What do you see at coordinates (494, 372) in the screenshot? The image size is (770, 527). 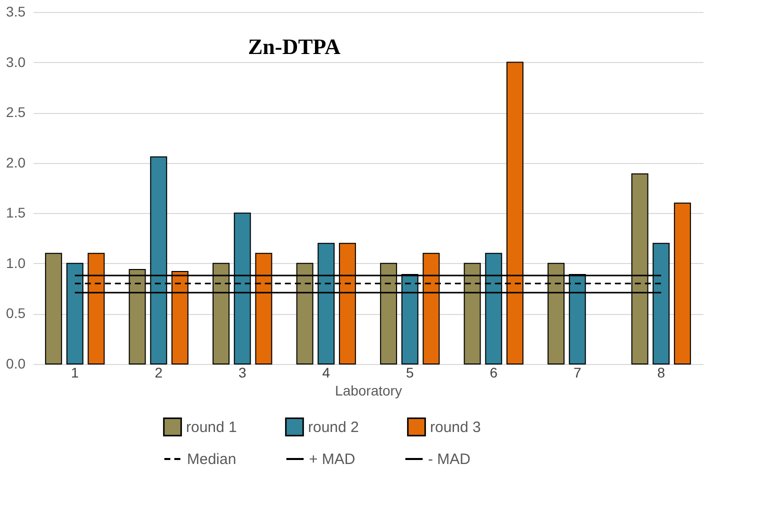 I see `x-tick-label: 6` at bounding box center [494, 372].